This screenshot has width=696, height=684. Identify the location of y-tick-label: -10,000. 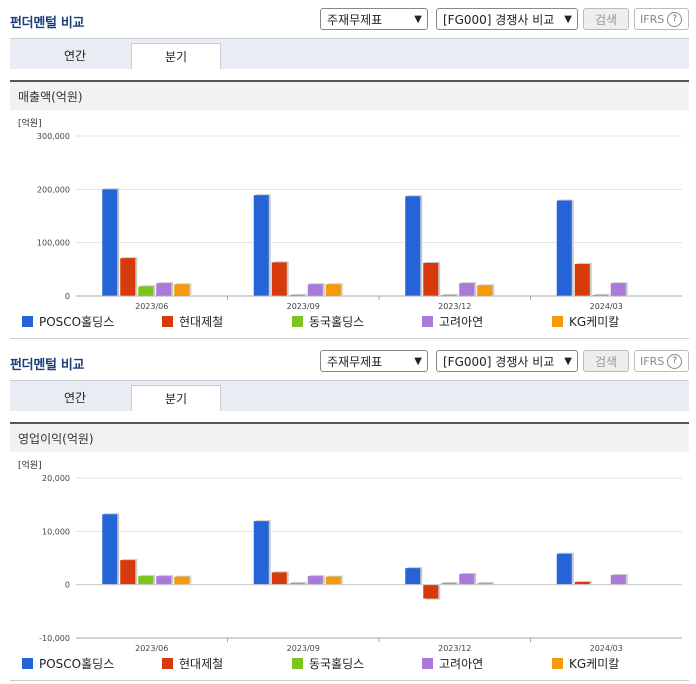
(54, 638).